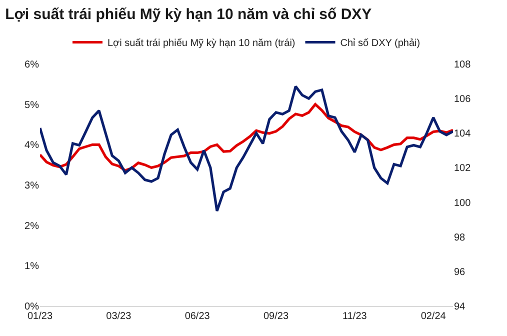 The height and width of the screenshot is (336, 507). I want to click on y-tick-label: 3%, so click(32, 186).